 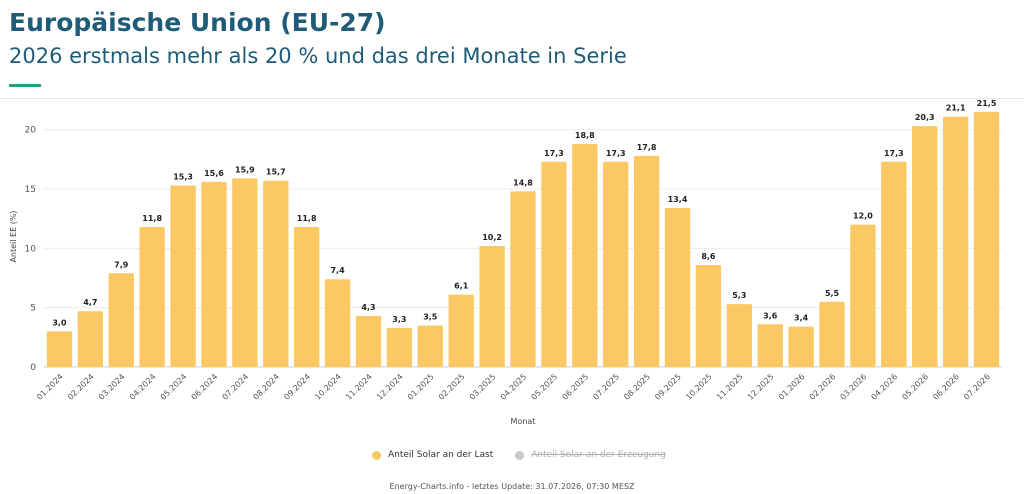 What do you see at coordinates (761, 387) in the screenshot?
I see `x-tick-label: 12.2025` at bounding box center [761, 387].